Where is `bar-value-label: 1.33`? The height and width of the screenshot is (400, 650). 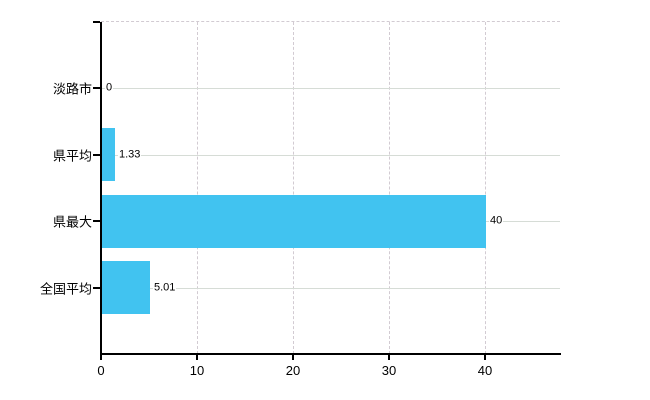
bar-value-label: 1.33 is located at coordinates (130, 155).